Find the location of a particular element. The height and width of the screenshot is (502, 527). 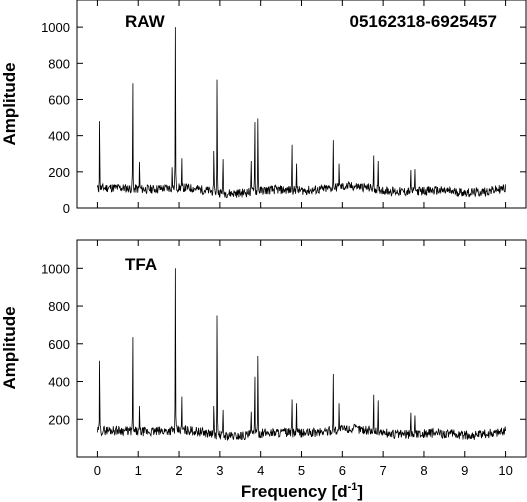

tfa-x-tick-label: 4 is located at coordinates (260, 470).